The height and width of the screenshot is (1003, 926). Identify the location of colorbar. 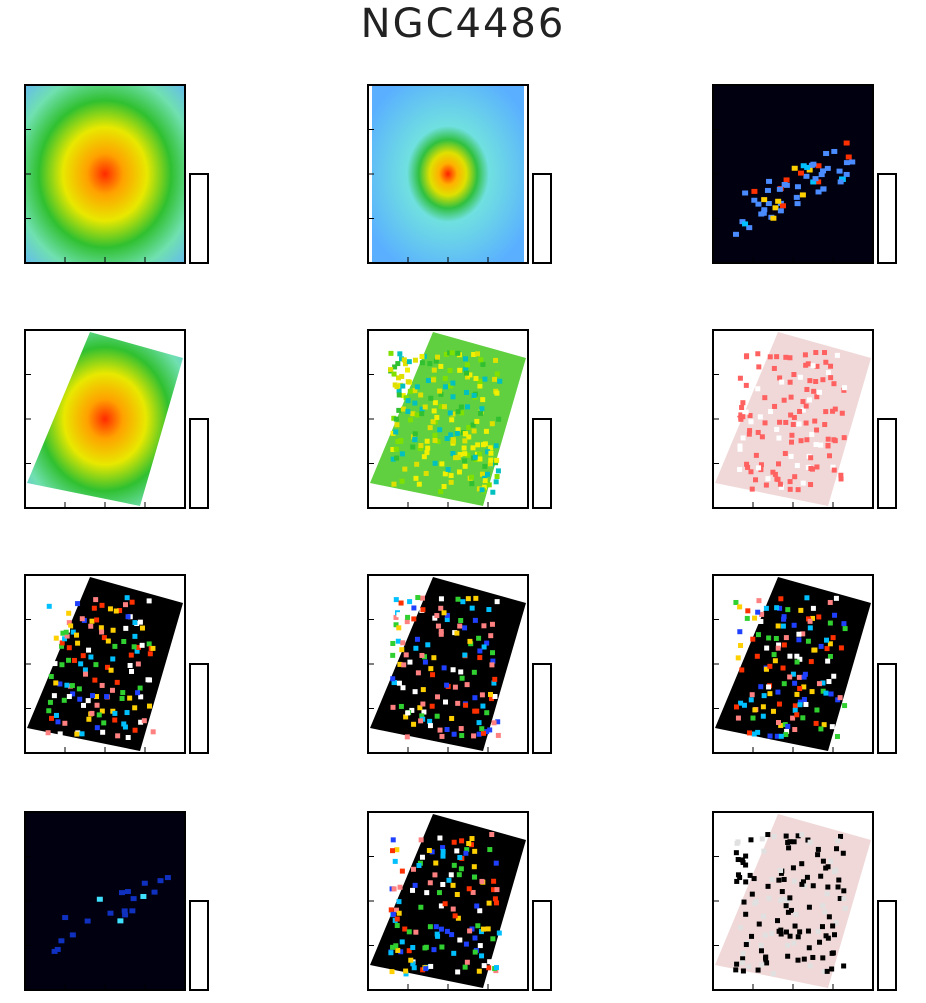
(199, 463).